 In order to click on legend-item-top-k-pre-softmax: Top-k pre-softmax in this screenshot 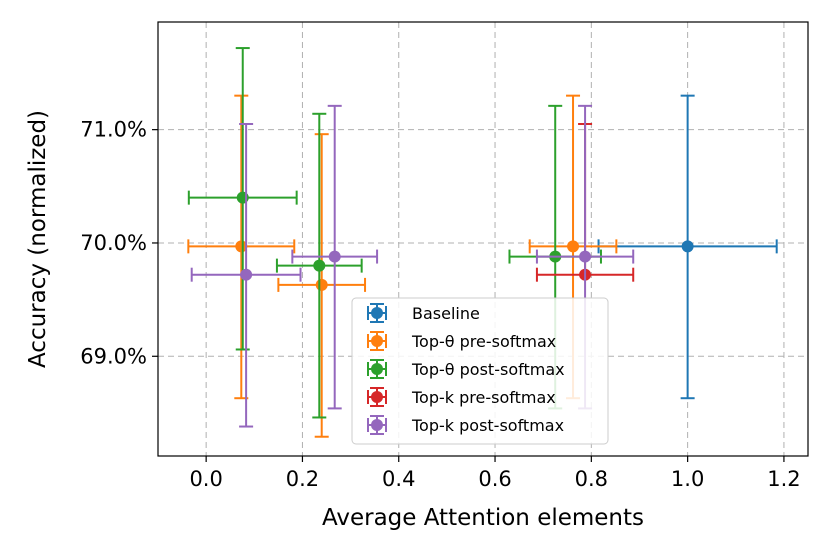, I will do `click(461, 397)`.